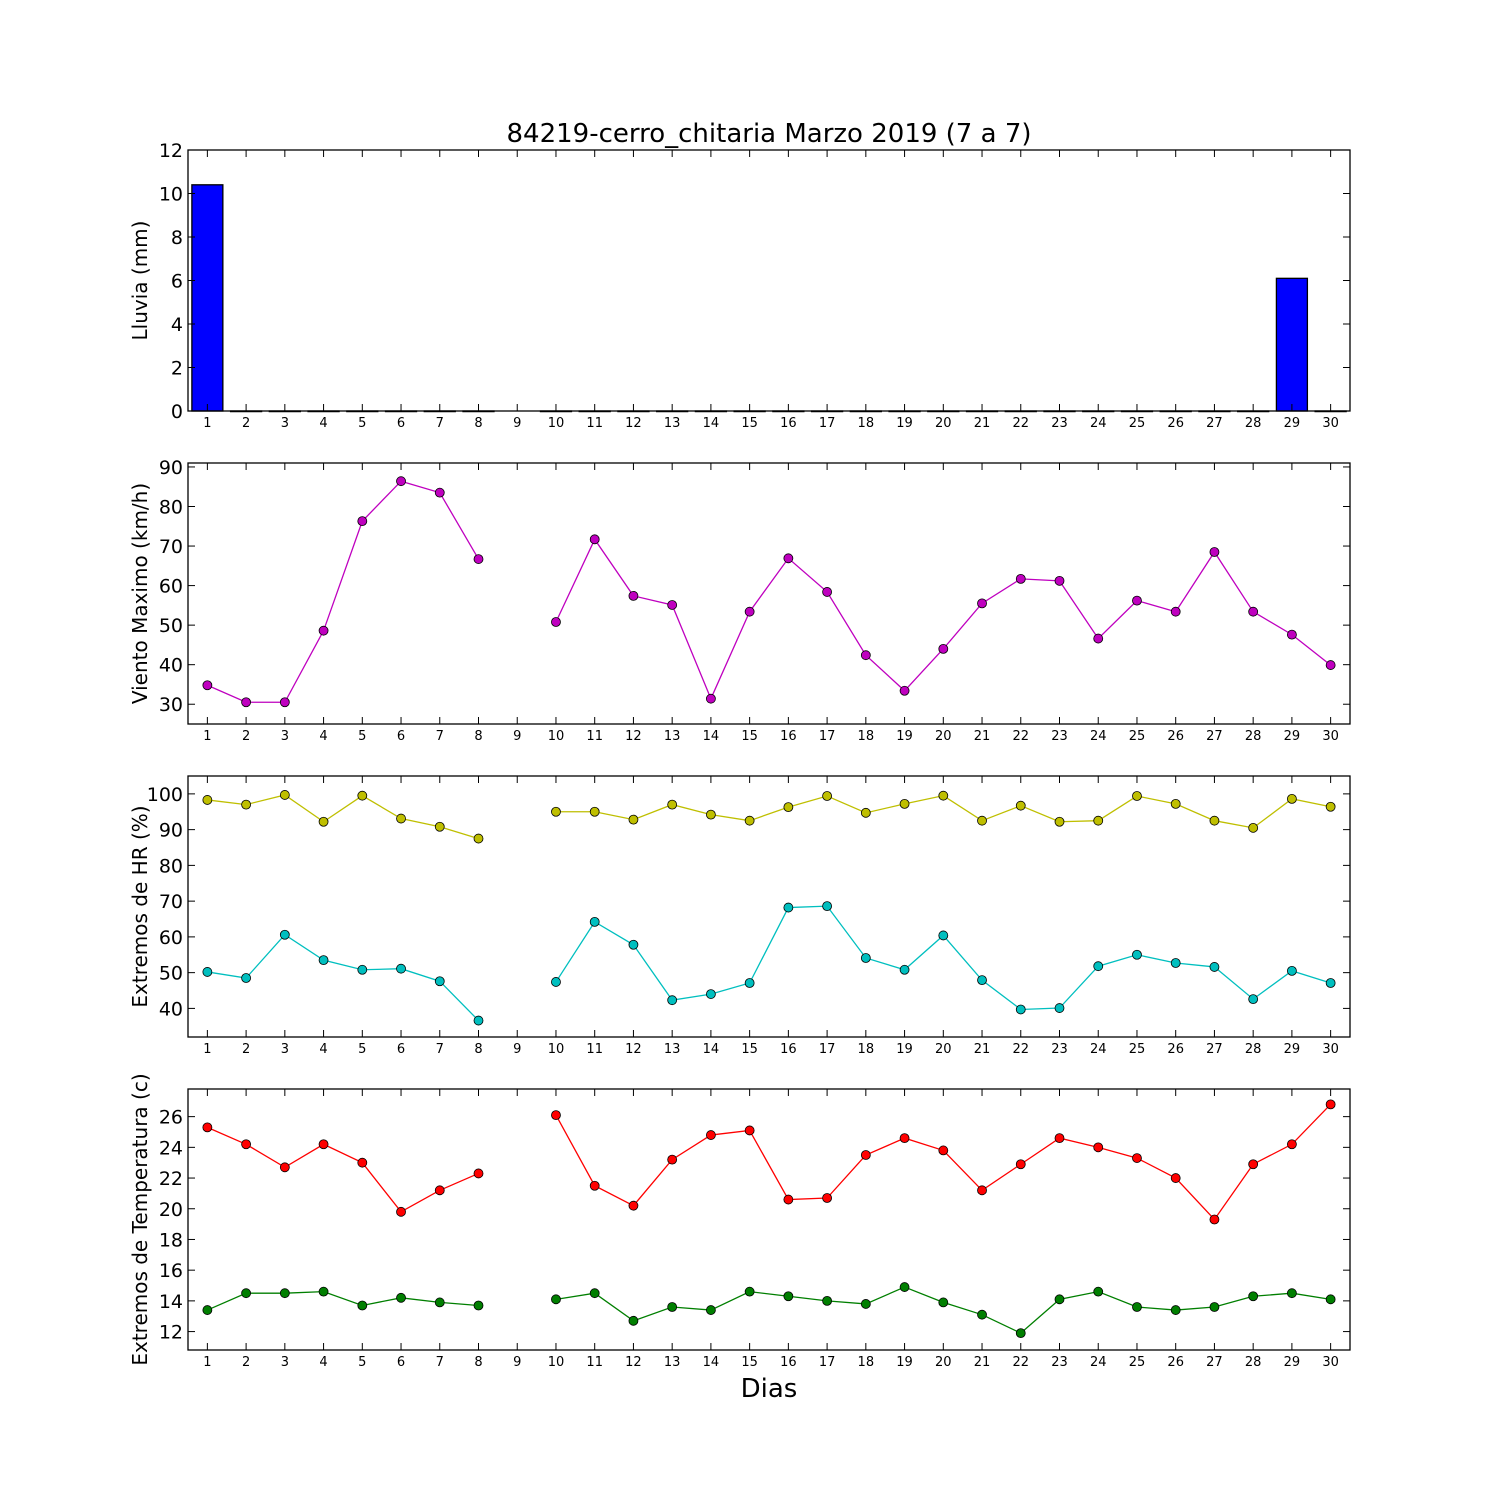 The height and width of the screenshot is (1505, 1500). Describe the element at coordinates (517, 423) in the screenshot. I see `x-tick-label: 9` at that location.